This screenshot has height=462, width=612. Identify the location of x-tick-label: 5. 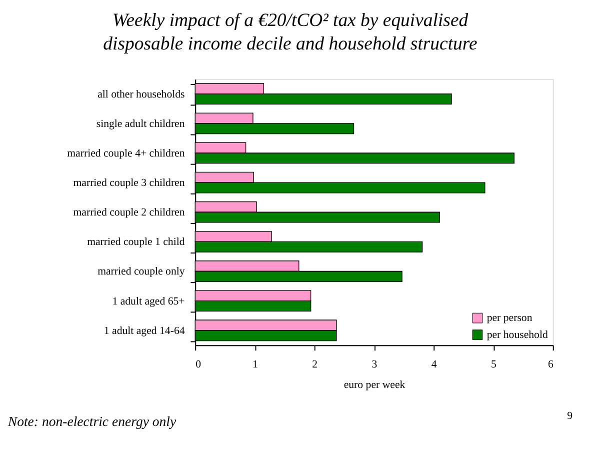
(493, 364).